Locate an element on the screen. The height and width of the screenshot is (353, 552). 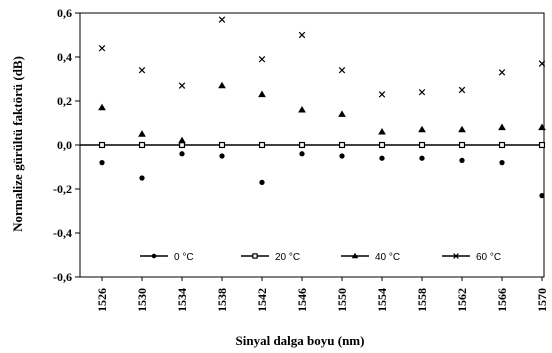
series-triangle is located at coordinates (322, 112).